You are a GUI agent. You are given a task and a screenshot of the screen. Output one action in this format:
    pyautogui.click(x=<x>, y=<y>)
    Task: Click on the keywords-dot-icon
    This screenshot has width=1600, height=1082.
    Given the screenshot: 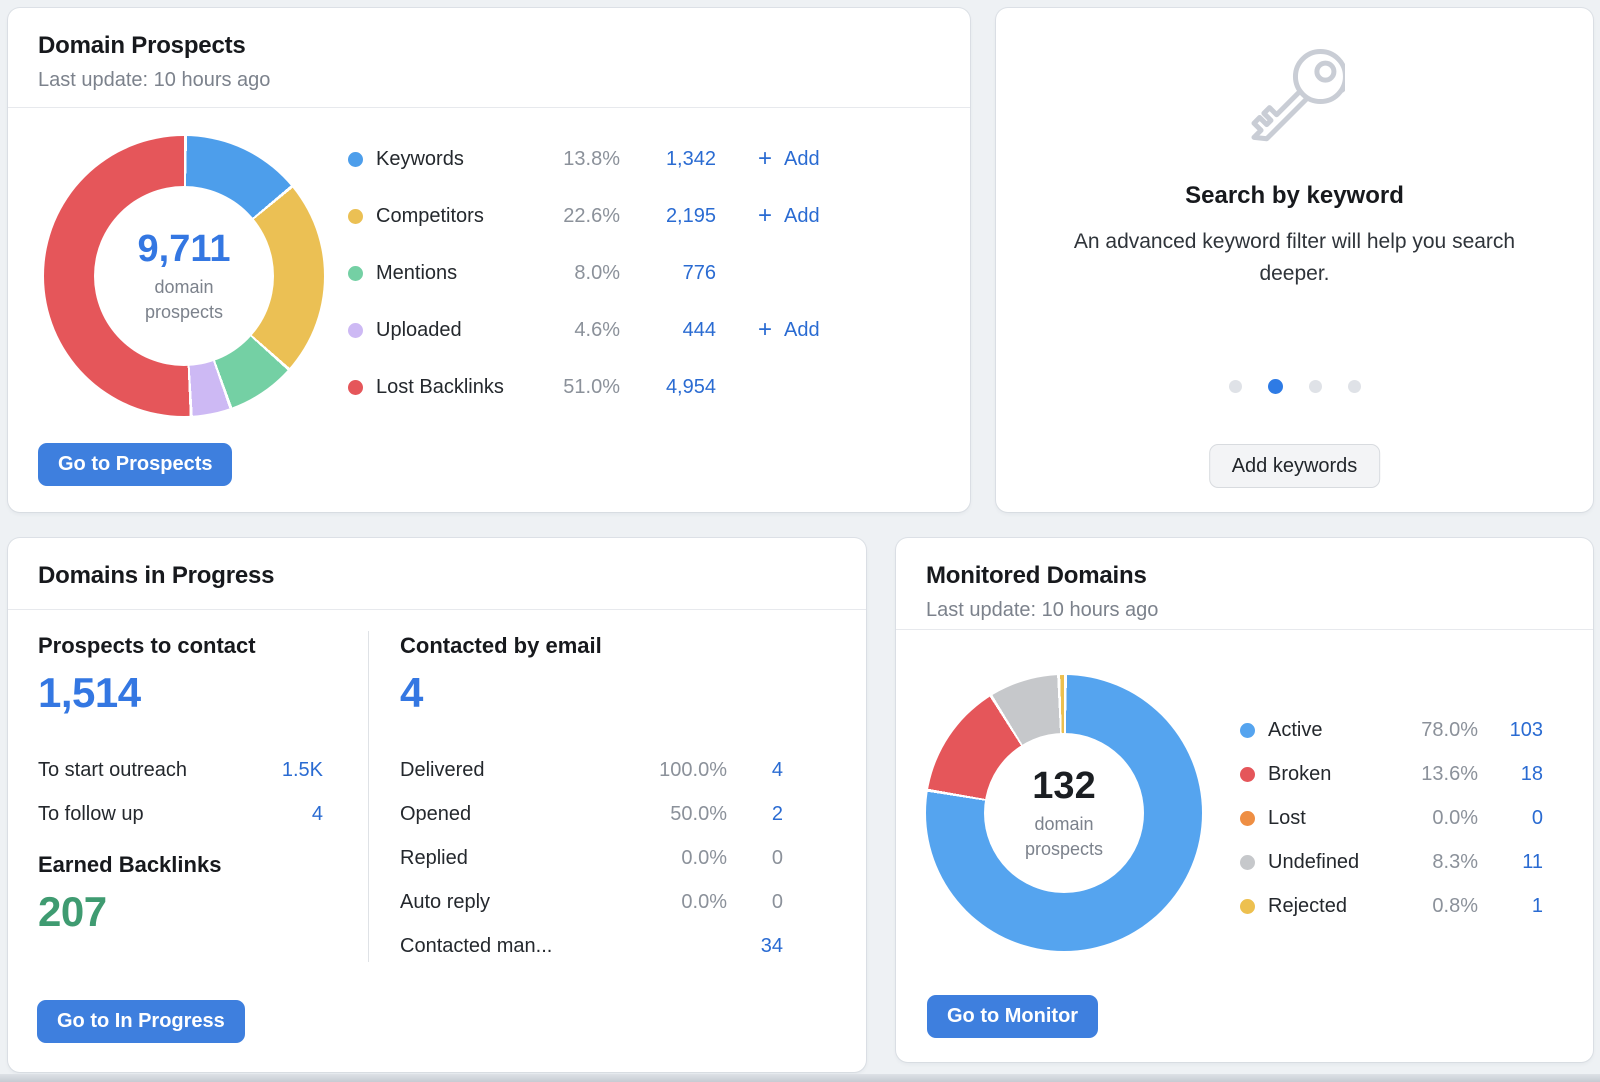 What is the action you would take?
    pyautogui.click(x=355, y=159)
    